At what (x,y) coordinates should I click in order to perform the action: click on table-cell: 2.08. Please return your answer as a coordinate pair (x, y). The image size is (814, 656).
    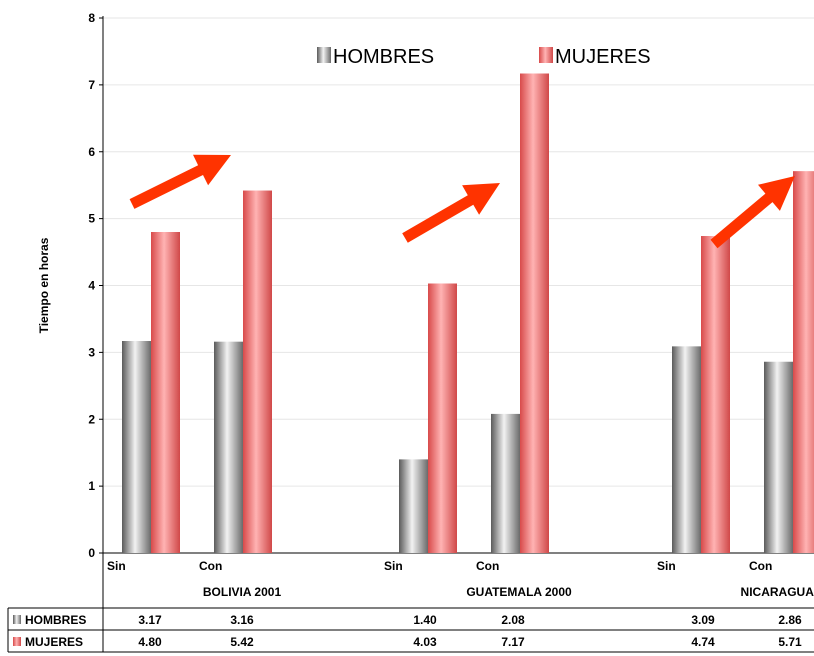
    Looking at the image, I should click on (513, 620).